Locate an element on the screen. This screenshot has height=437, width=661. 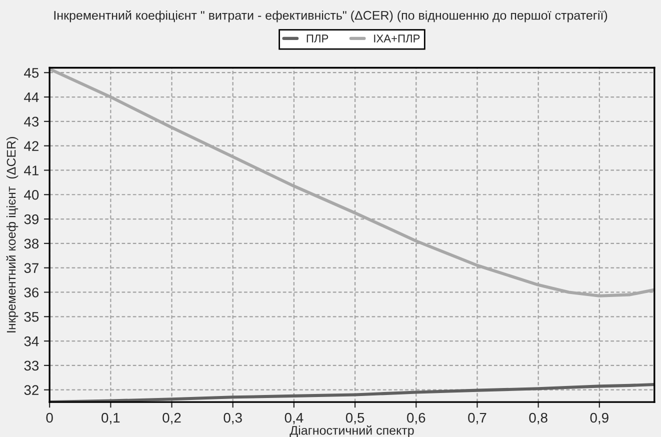
legend-label: ПЛР is located at coordinates (317, 38).